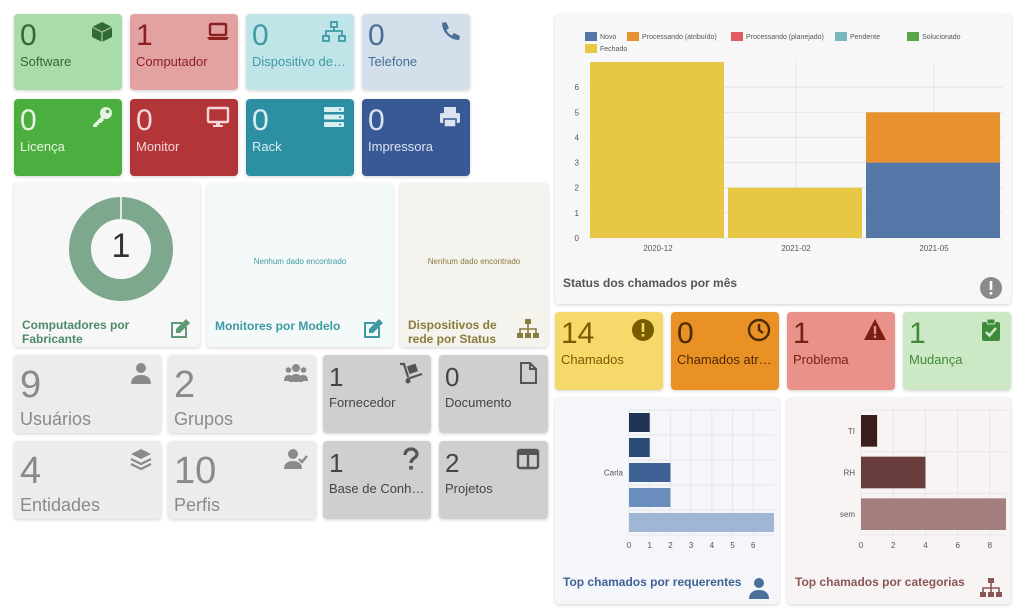 The width and height of the screenshot is (1024, 611). Describe the element at coordinates (393, 61) in the screenshot. I see `card-label: Telefone` at that location.